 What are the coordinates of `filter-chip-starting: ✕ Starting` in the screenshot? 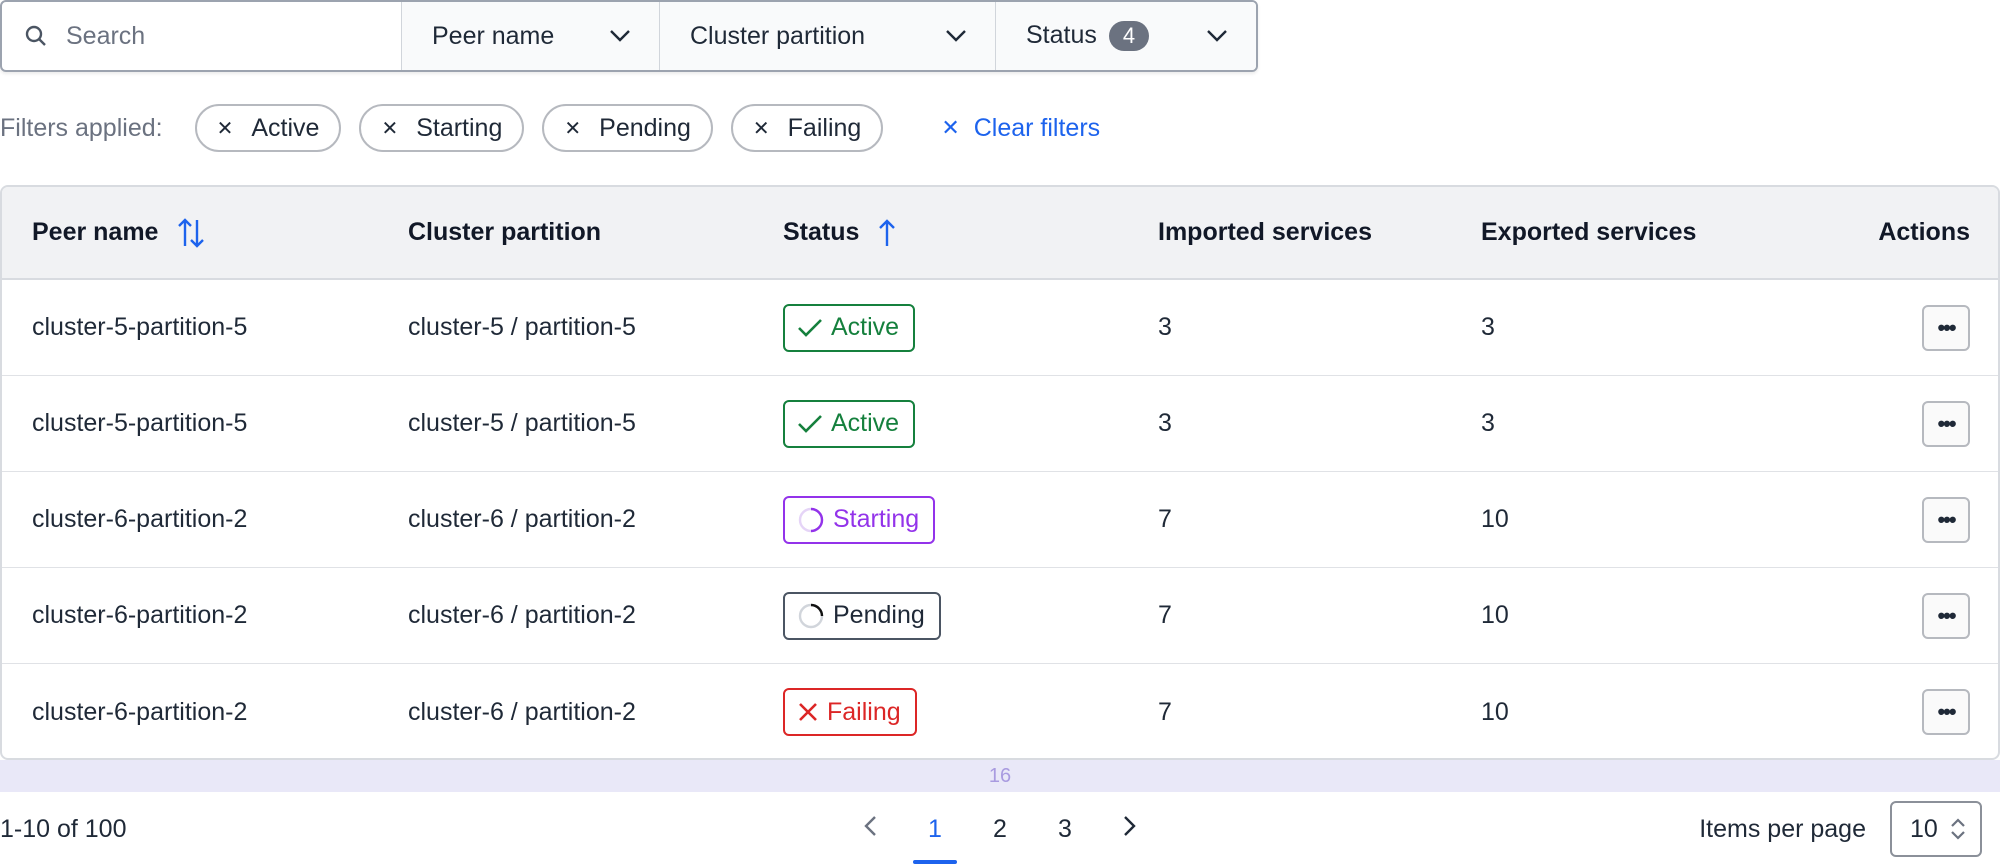 It's located at (442, 128).